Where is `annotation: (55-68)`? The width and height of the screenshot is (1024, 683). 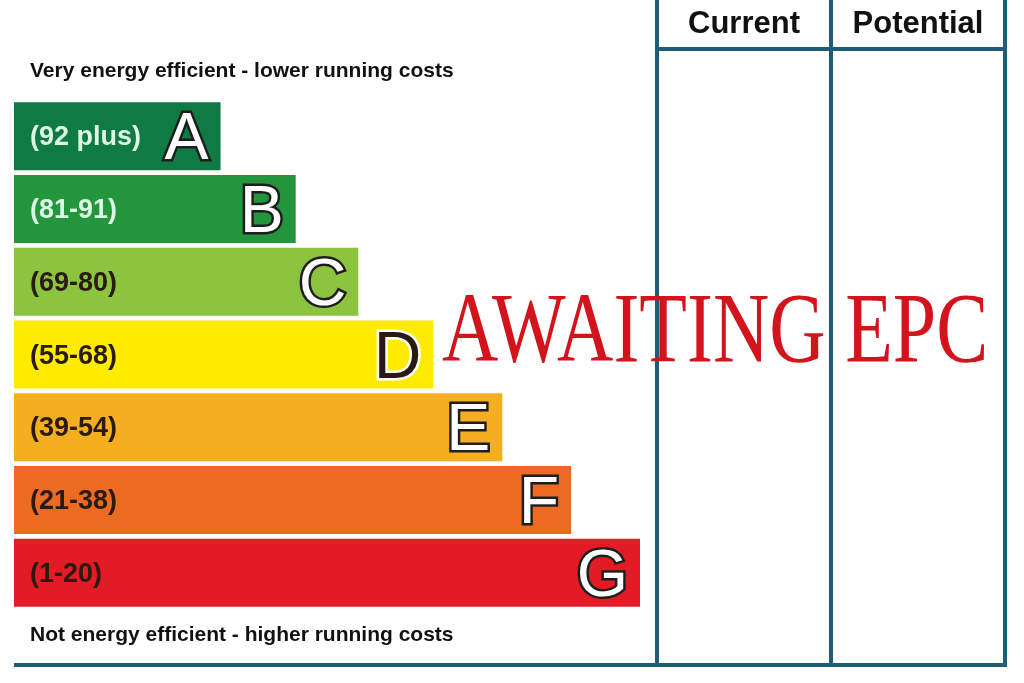
annotation: (55-68) is located at coordinates (74, 354).